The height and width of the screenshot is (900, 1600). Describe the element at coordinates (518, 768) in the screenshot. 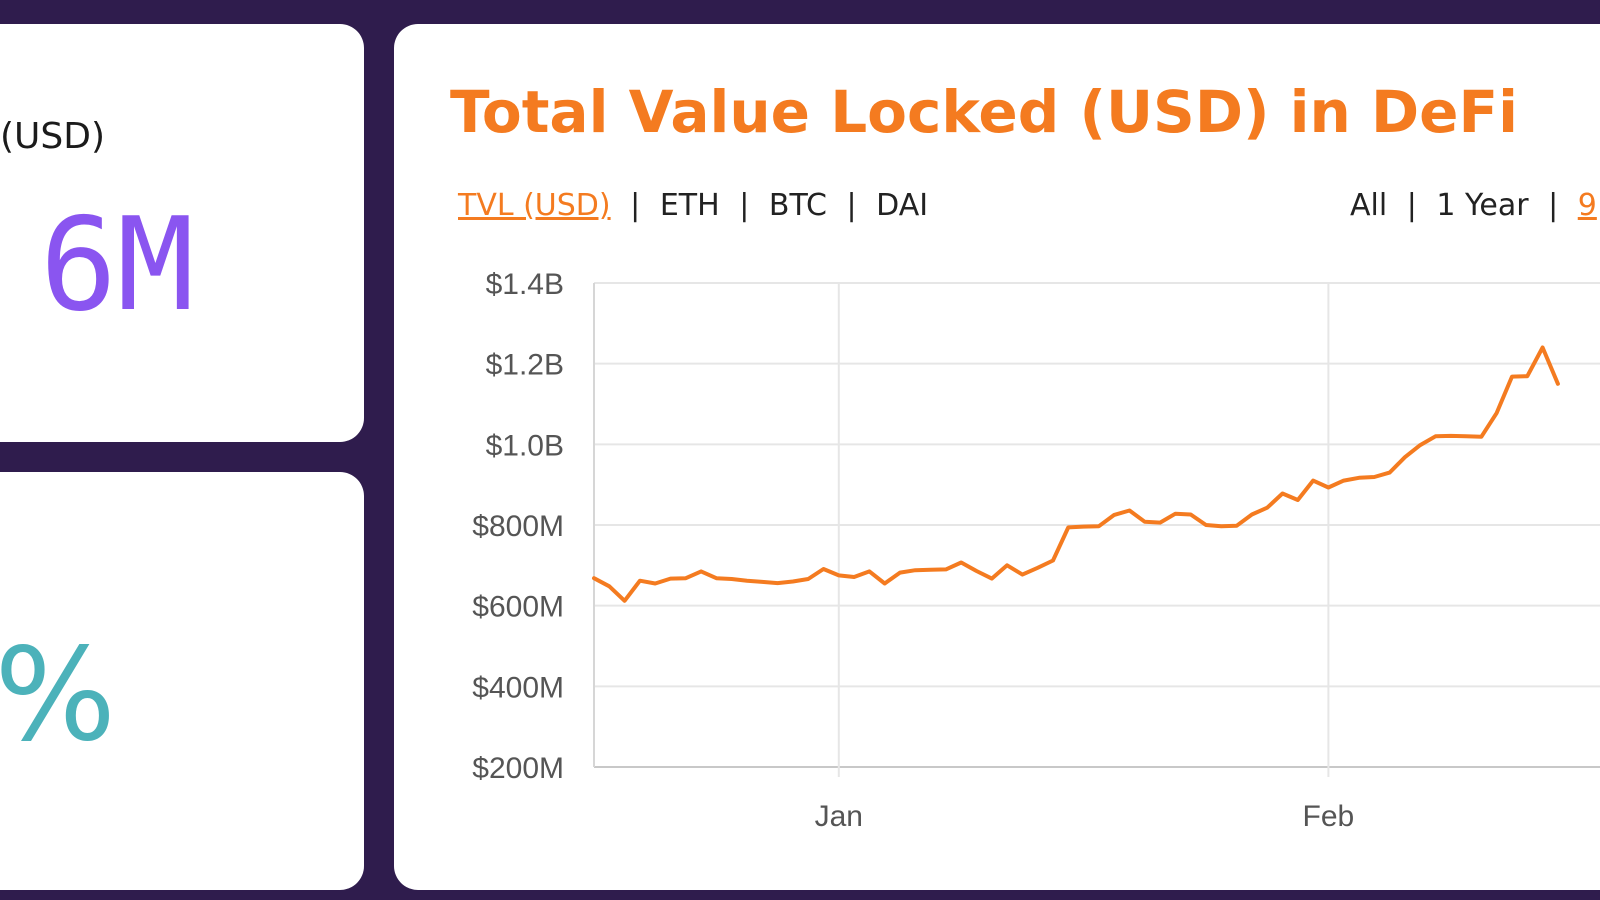

I see `y-tick-label: $200M` at that location.